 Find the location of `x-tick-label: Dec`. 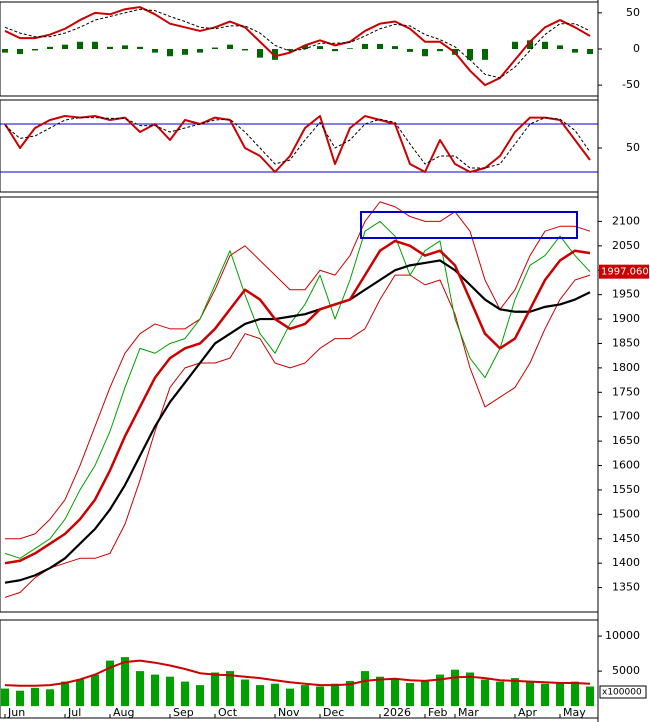

x-tick-label: Dec is located at coordinates (333, 712).